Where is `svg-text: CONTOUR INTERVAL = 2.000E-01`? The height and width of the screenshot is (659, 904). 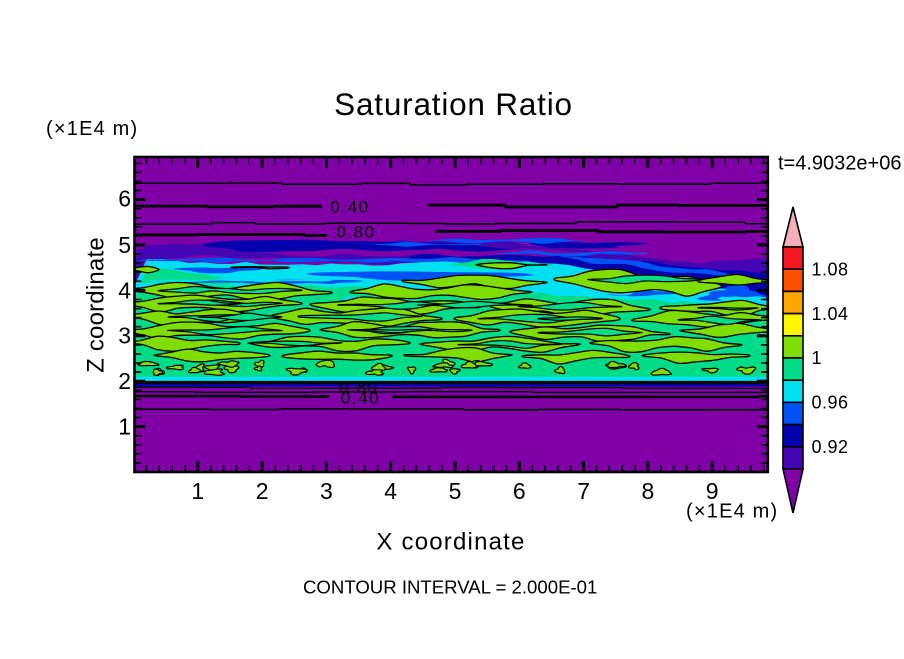 svg-text: CONTOUR INTERVAL = 2.000E-01 is located at coordinates (450, 587).